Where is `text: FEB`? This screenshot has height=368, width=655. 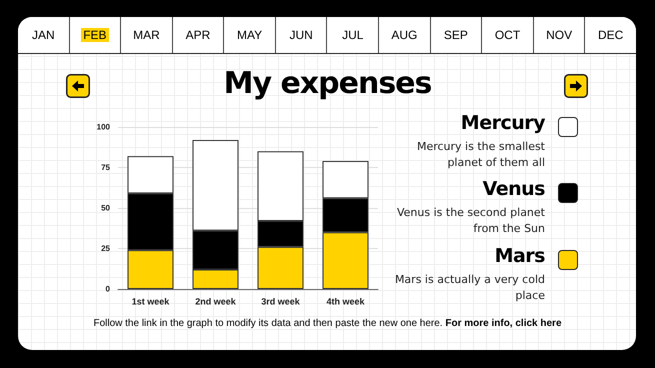
text: FEB is located at coordinates (95, 35).